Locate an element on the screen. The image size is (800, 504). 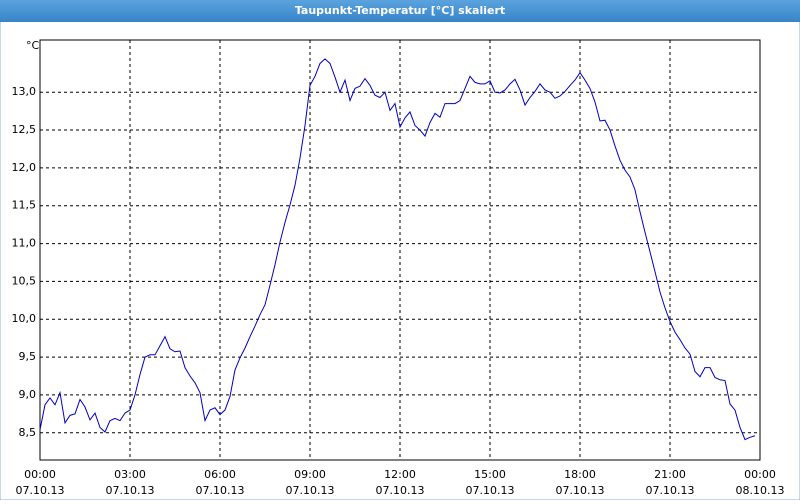
y-tick-label: 9,0 is located at coordinates (28, 394).